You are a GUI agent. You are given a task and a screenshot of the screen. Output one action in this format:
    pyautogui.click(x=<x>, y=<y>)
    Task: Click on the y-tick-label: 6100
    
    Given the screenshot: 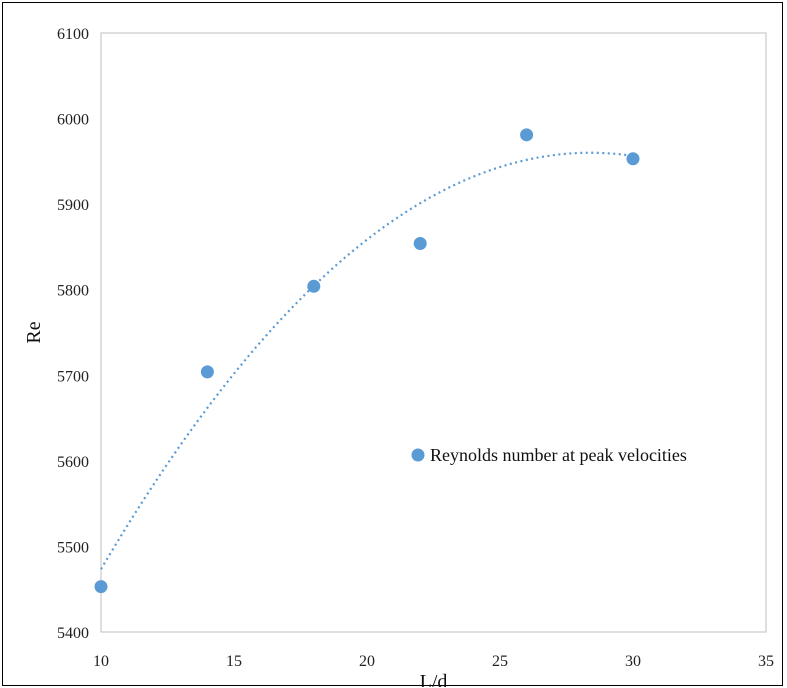 What is the action you would take?
    pyautogui.click(x=73, y=34)
    